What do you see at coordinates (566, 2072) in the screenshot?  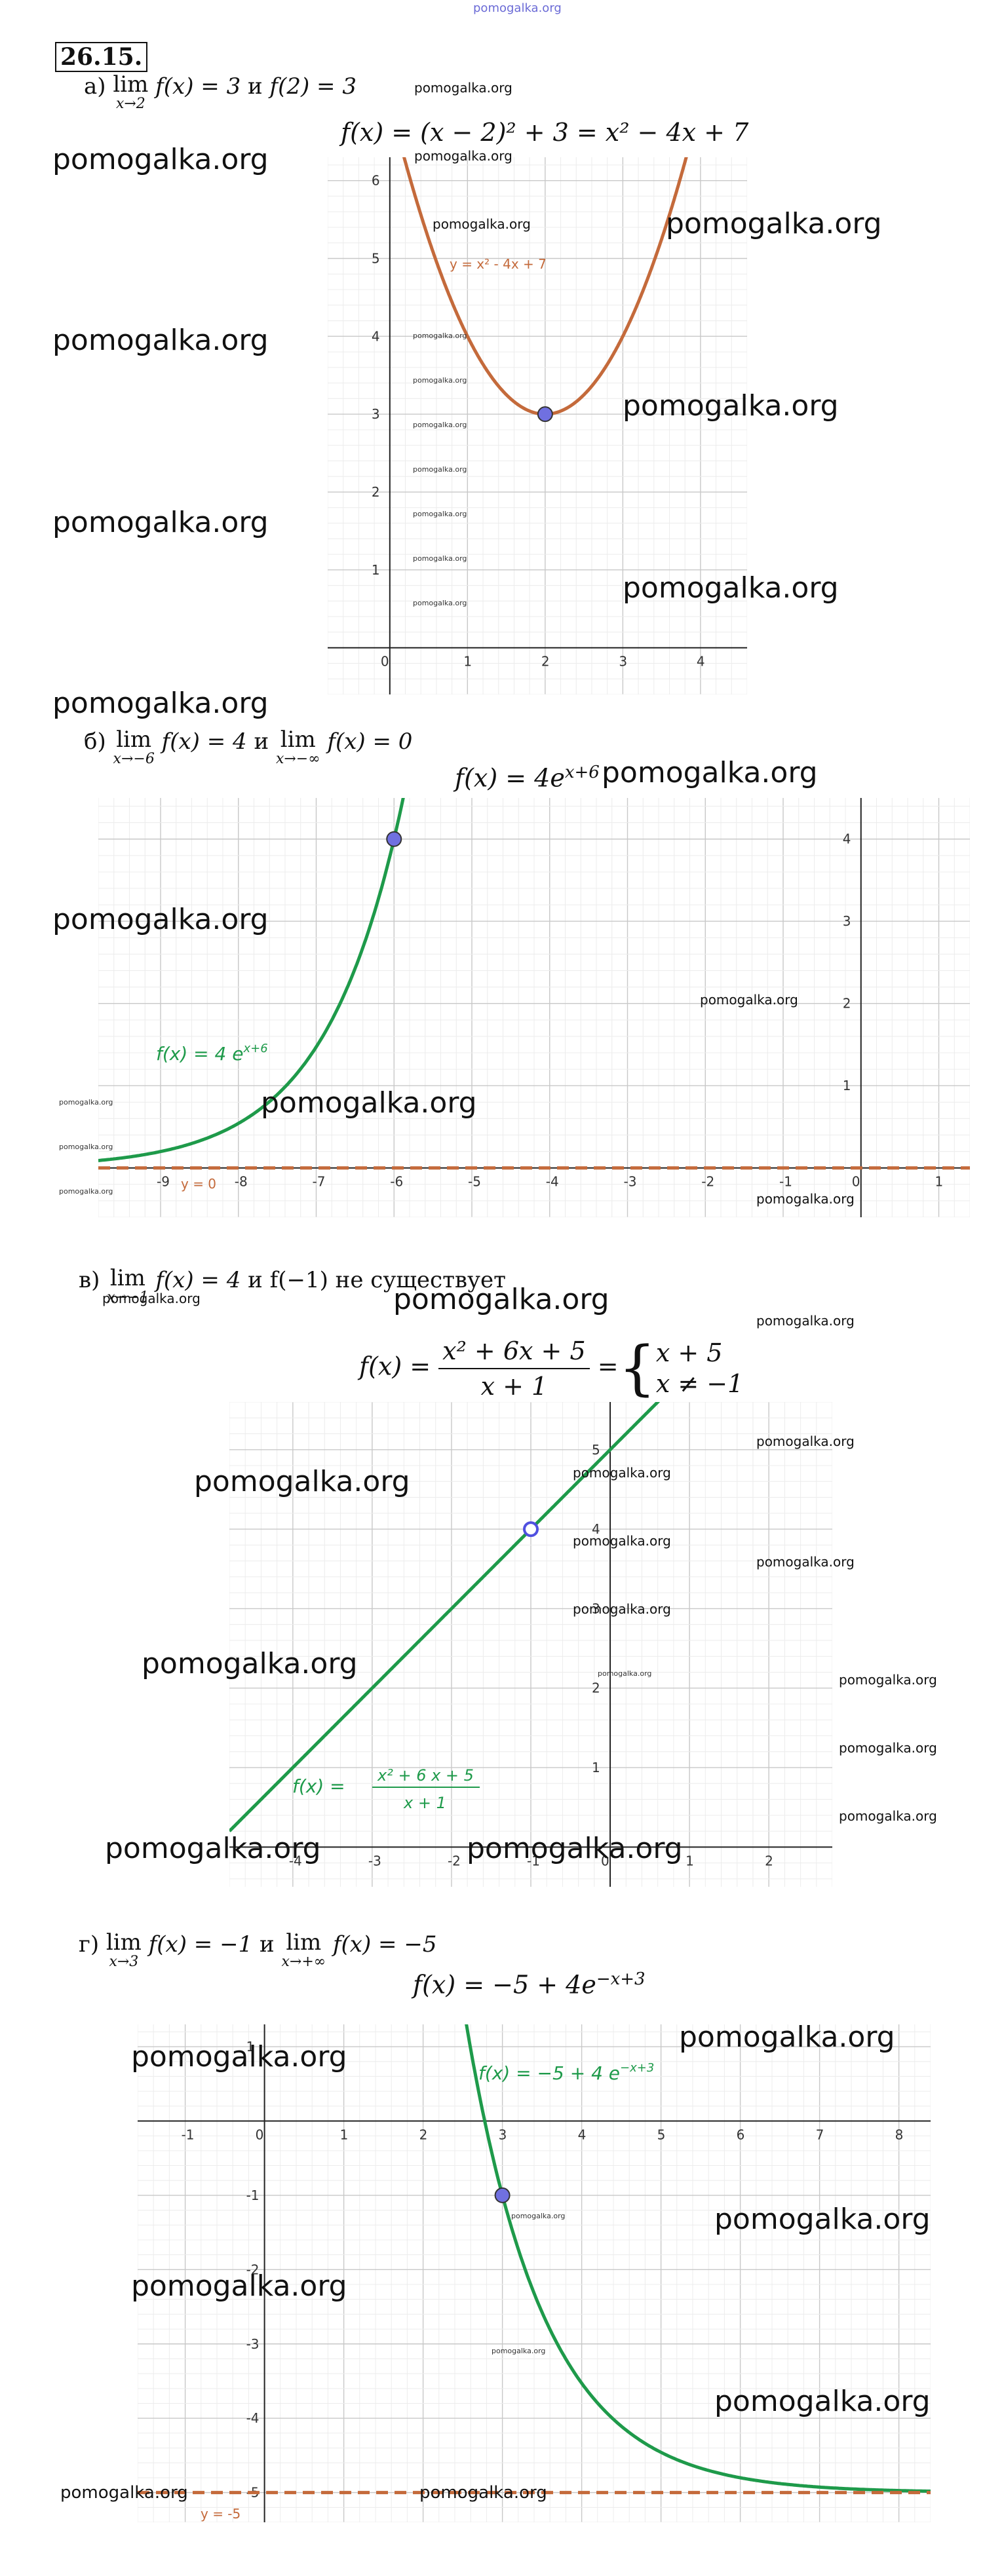 I see `curve-label: f(x) = −5 + 4 e−x+3` at bounding box center [566, 2072].